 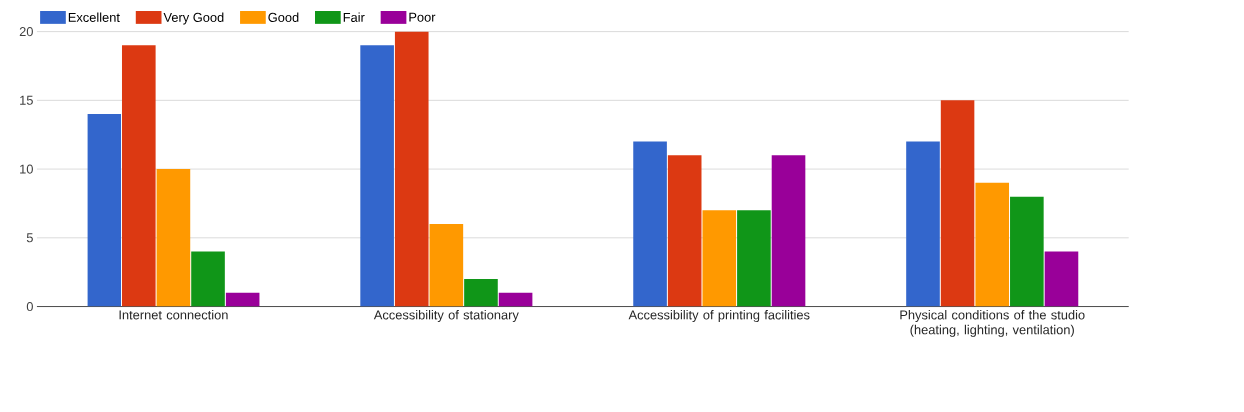 I want to click on legend-label: Very Good, so click(x=193, y=18).